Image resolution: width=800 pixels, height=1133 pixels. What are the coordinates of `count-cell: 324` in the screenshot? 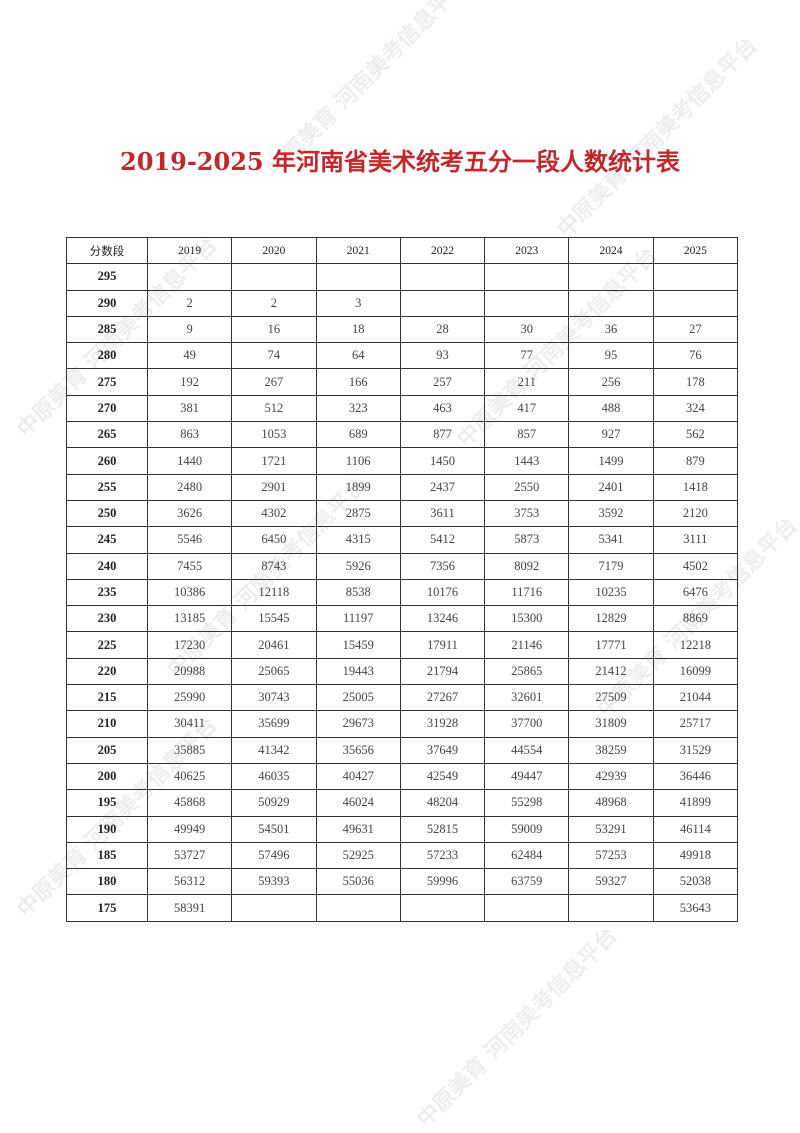 It's located at (695, 408).